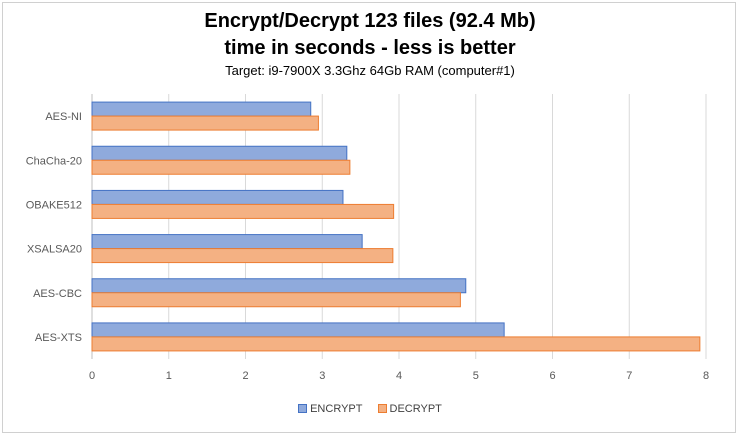 This screenshot has height=437, width=740. Describe the element at coordinates (169, 376) in the screenshot. I see `x-tick-label: 1` at that location.